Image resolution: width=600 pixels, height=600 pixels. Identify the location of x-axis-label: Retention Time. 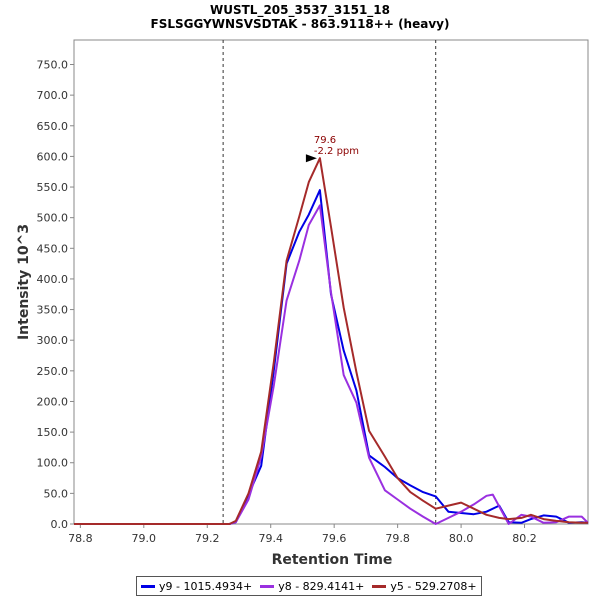
(332, 560).